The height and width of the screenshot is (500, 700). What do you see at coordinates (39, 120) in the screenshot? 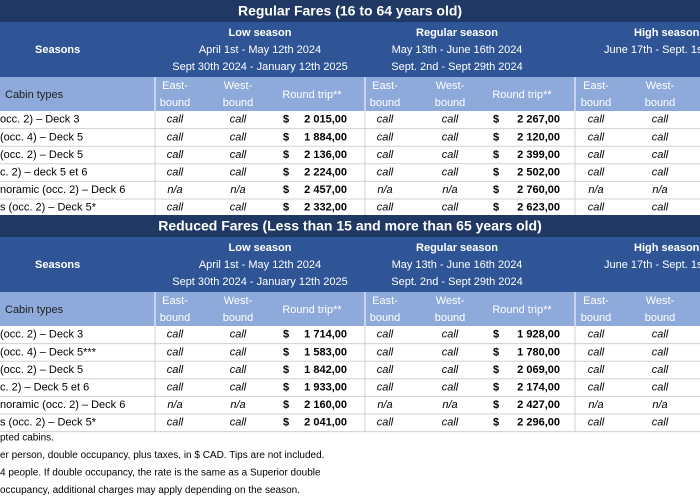
I see `cabin-name: occ. 2) – Deck 3` at bounding box center [39, 120].